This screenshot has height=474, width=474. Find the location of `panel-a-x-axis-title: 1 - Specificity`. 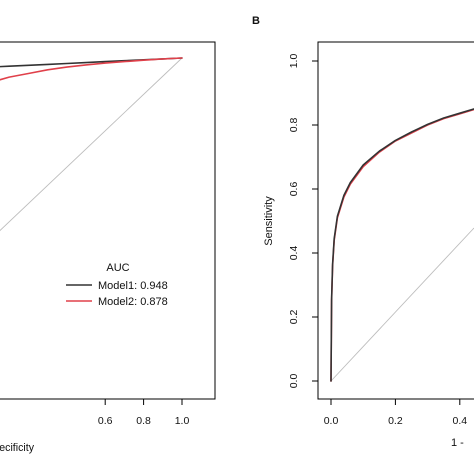

panel-a-x-axis-title: 1 - Specificity is located at coordinates (17, 448).